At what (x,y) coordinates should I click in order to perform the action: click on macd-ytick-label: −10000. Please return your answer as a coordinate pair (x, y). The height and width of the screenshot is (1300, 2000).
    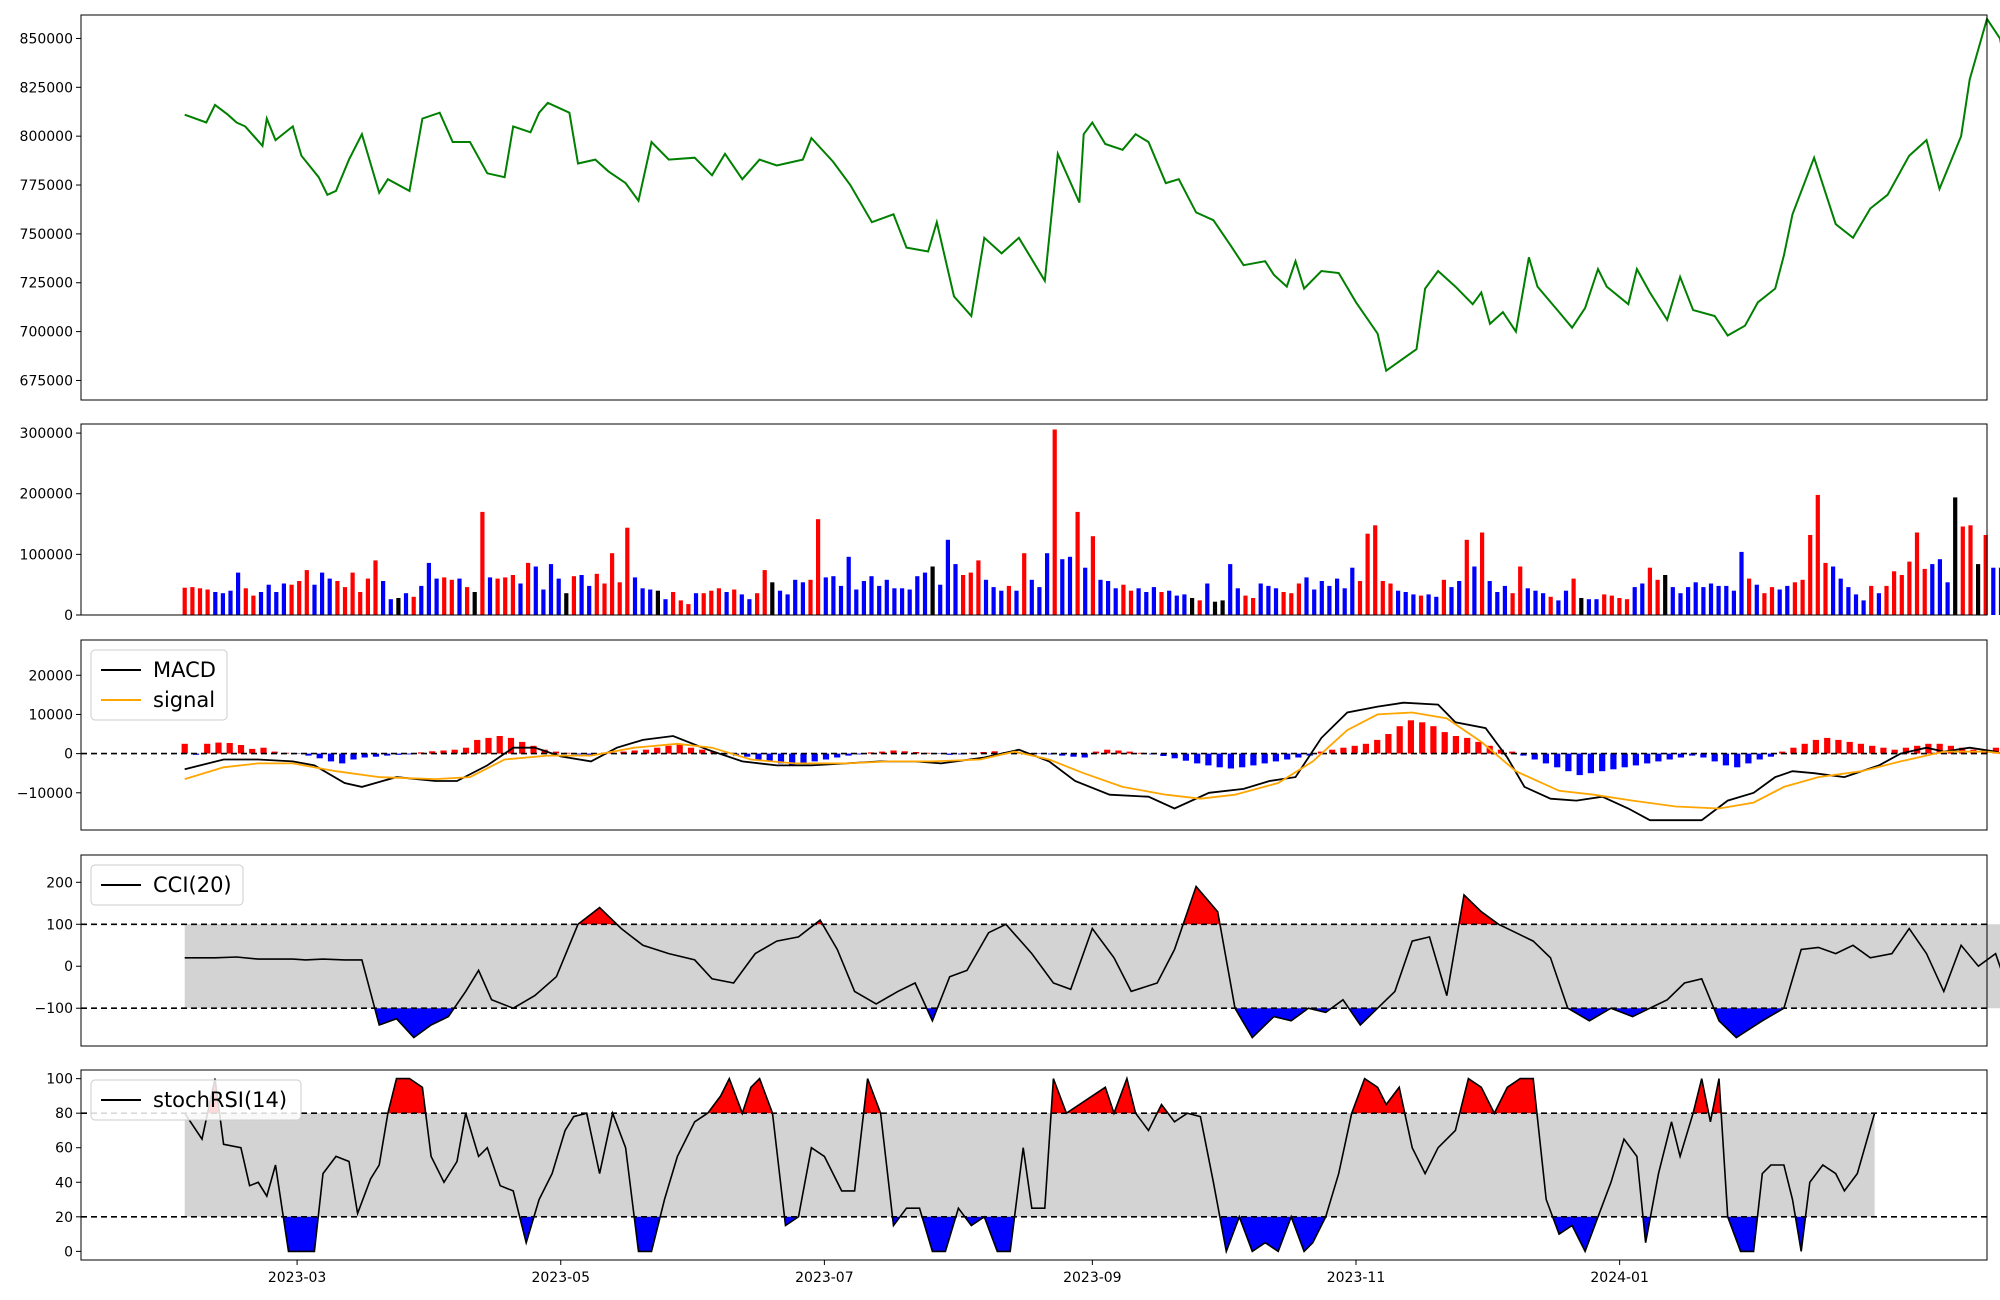
    Looking at the image, I should click on (45, 794).